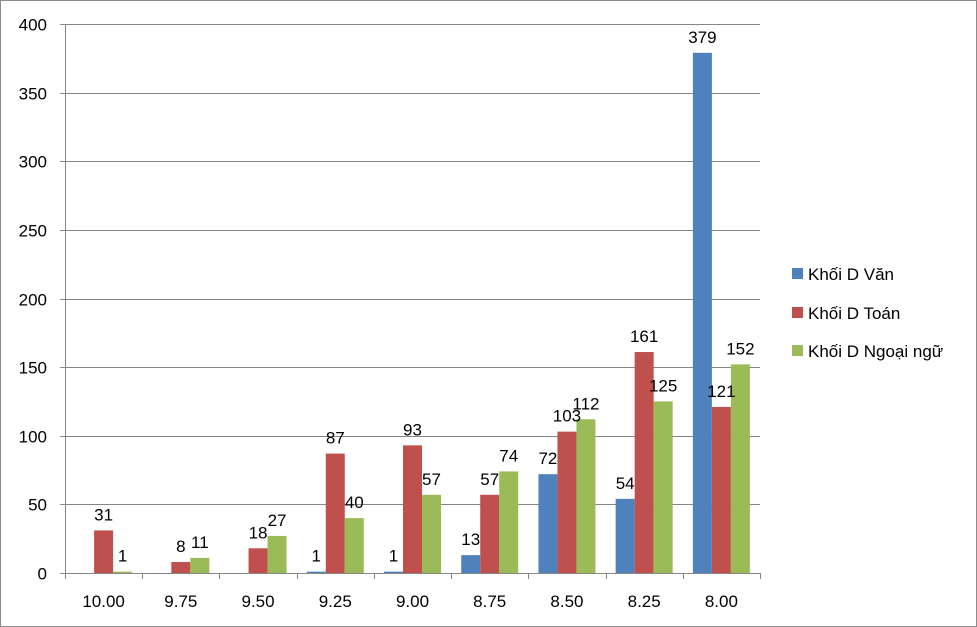 This screenshot has height=627, width=977. What do you see at coordinates (547, 458) in the screenshot?
I see `data-label: 72` at bounding box center [547, 458].